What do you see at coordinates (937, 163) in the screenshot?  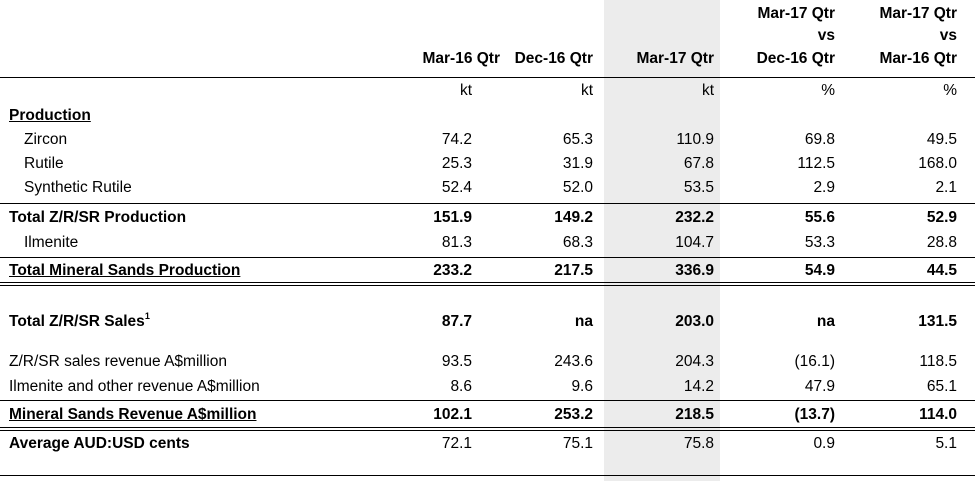 I see `cell: 168.0` at bounding box center [937, 163].